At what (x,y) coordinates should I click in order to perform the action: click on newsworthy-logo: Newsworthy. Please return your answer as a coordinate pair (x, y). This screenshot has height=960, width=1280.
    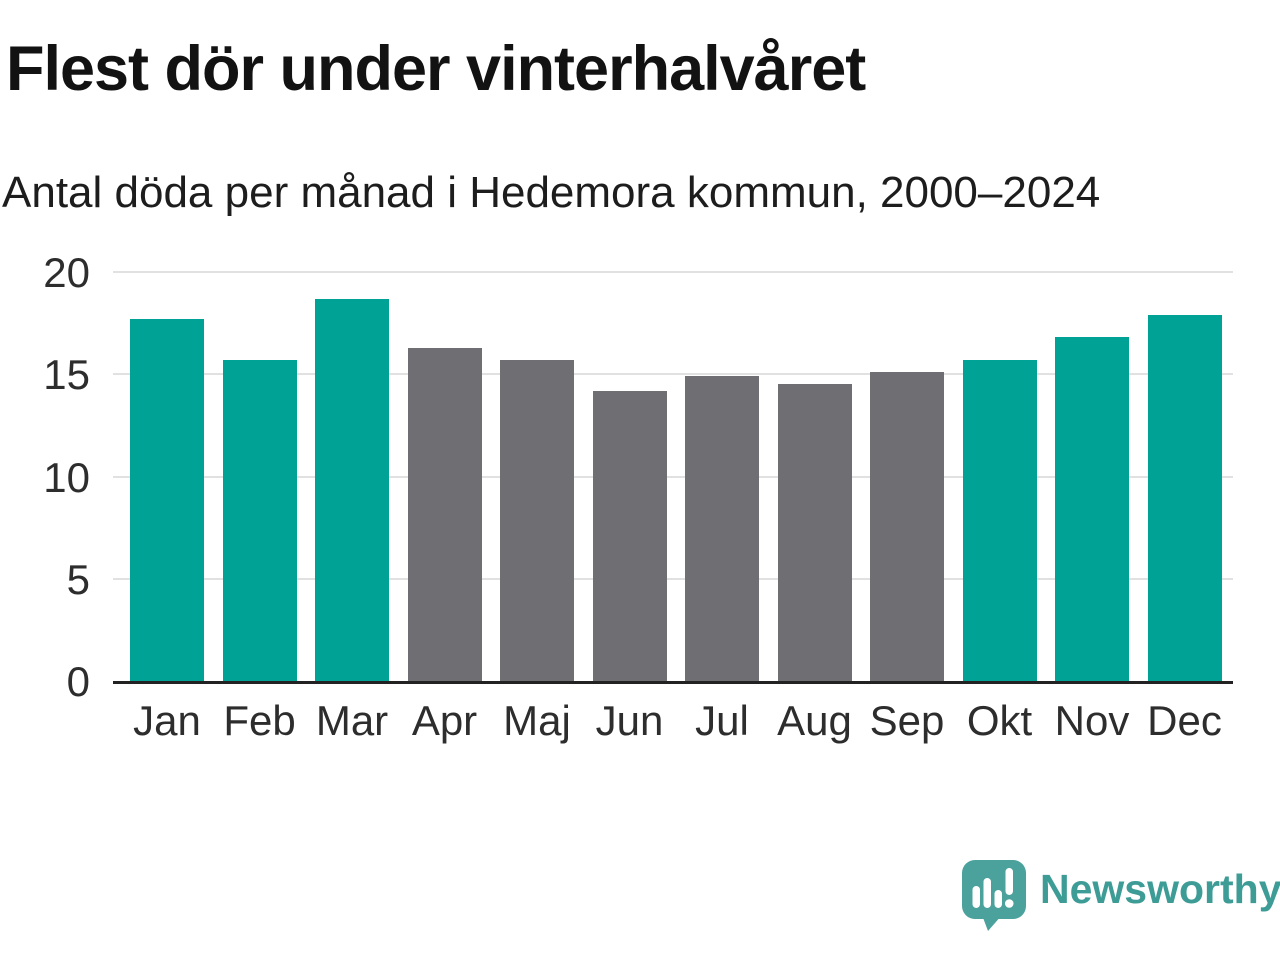
    Looking at the image, I should click on (1120, 895).